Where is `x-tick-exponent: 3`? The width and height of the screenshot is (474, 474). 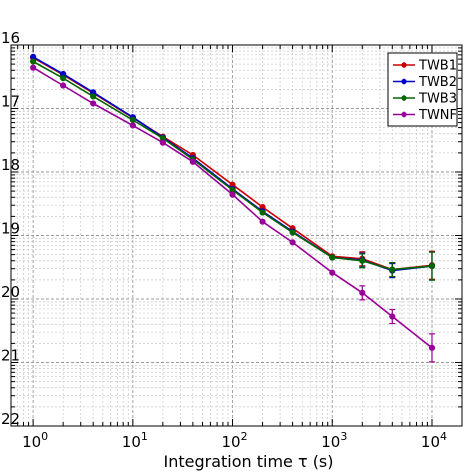
x-tick-exponent: 3 is located at coordinates (343, 436).